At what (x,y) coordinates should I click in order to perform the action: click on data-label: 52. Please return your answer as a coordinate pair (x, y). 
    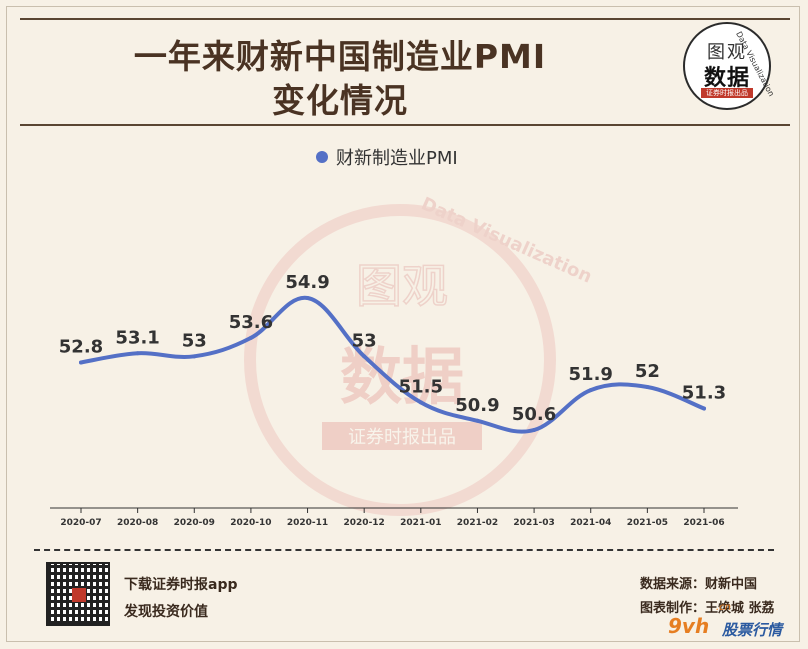
    Looking at the image, I should click on (647, 371).